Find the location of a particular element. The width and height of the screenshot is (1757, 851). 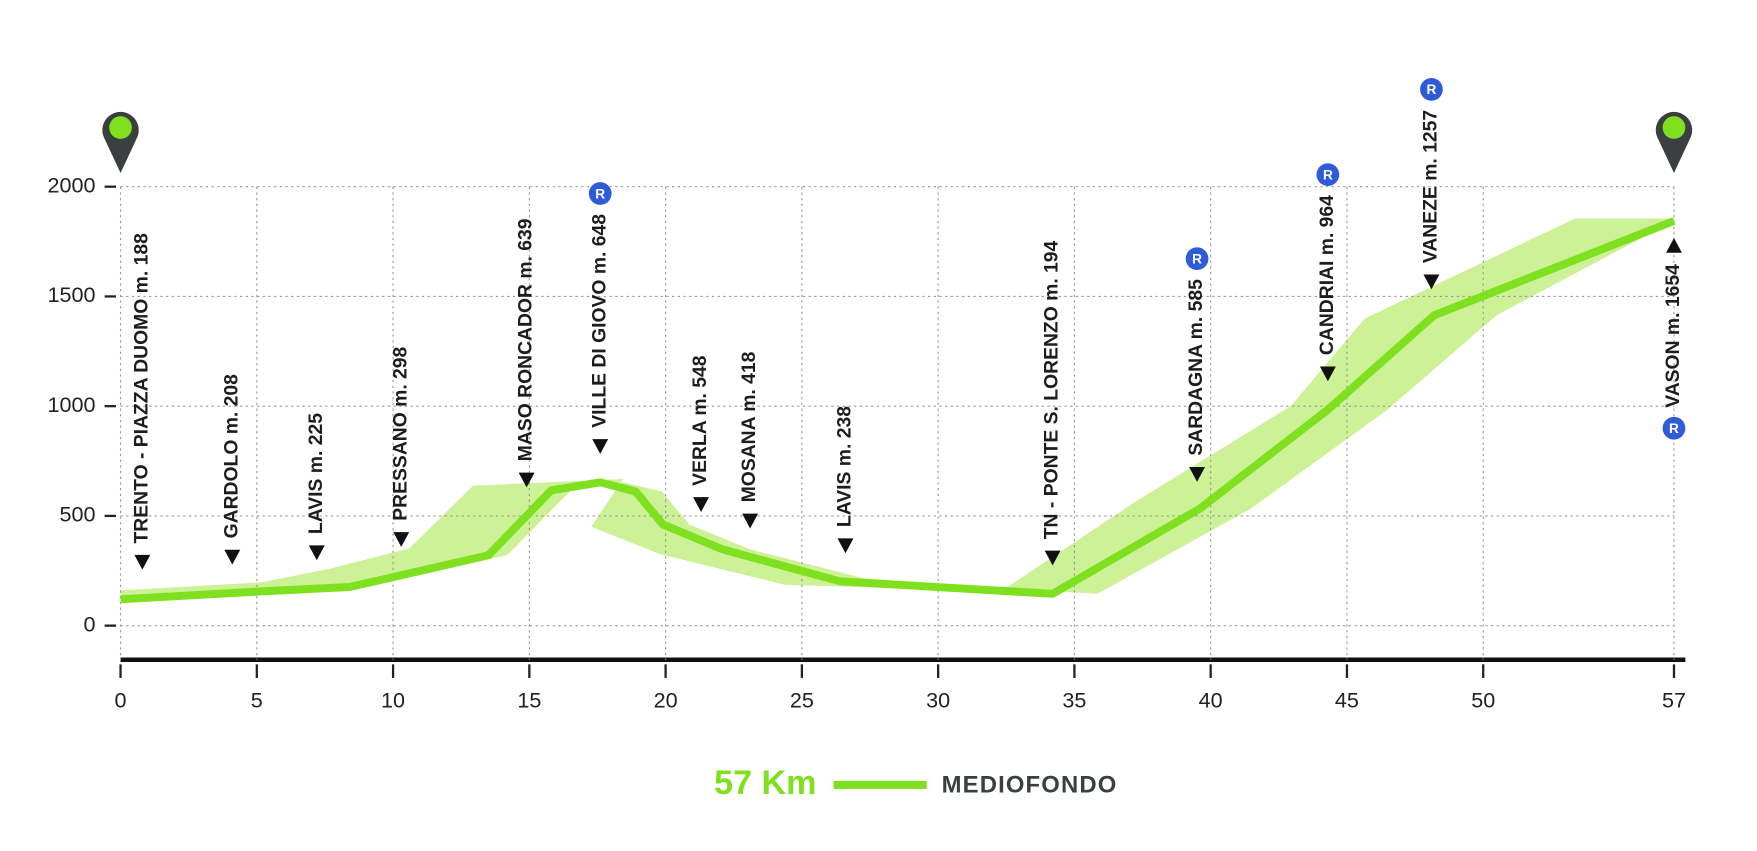

landmark: PRESSANO m. 298 is located at coordinates (400, 446).